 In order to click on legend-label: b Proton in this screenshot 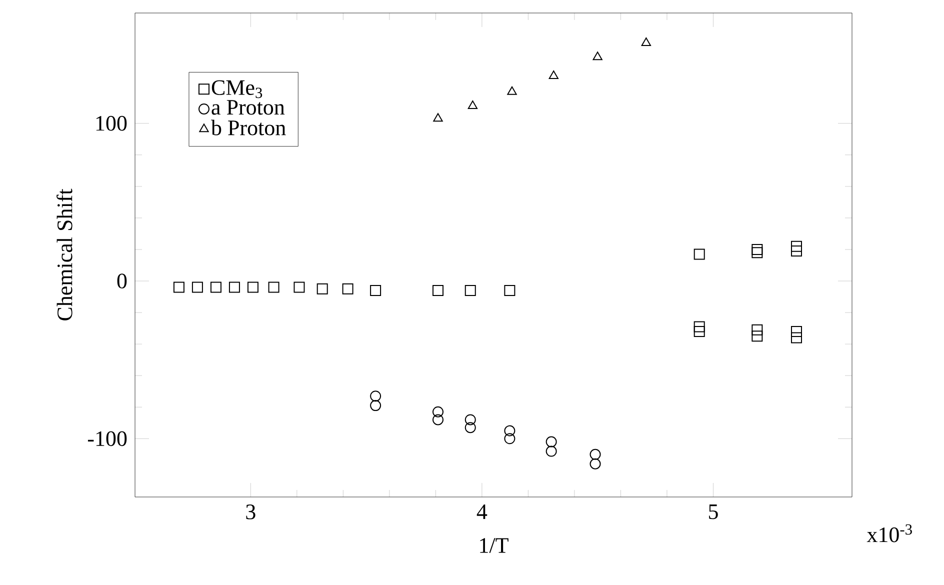, I will do `click(248, 128)`.